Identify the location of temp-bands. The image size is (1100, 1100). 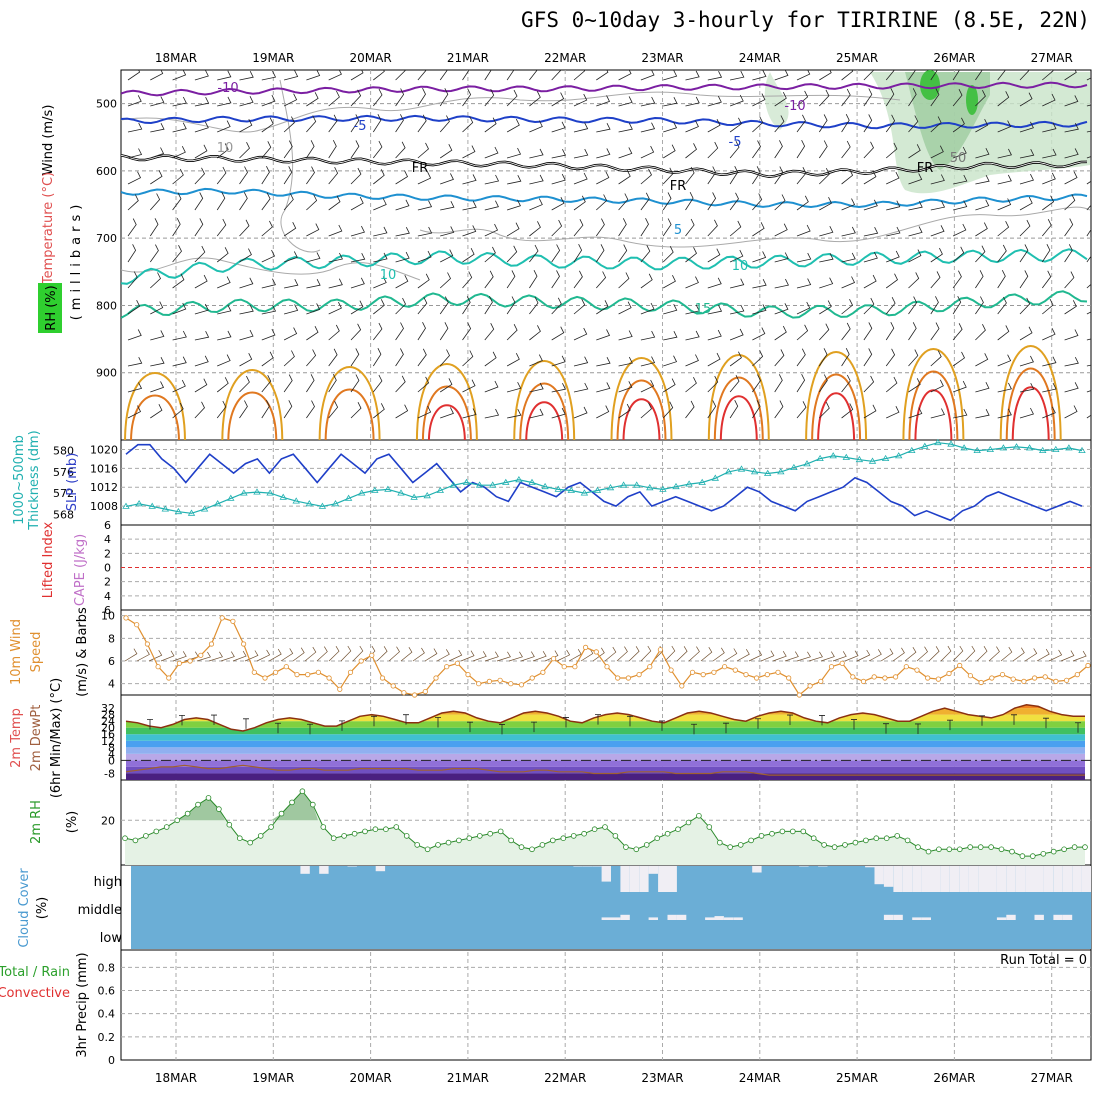
(605, 742).